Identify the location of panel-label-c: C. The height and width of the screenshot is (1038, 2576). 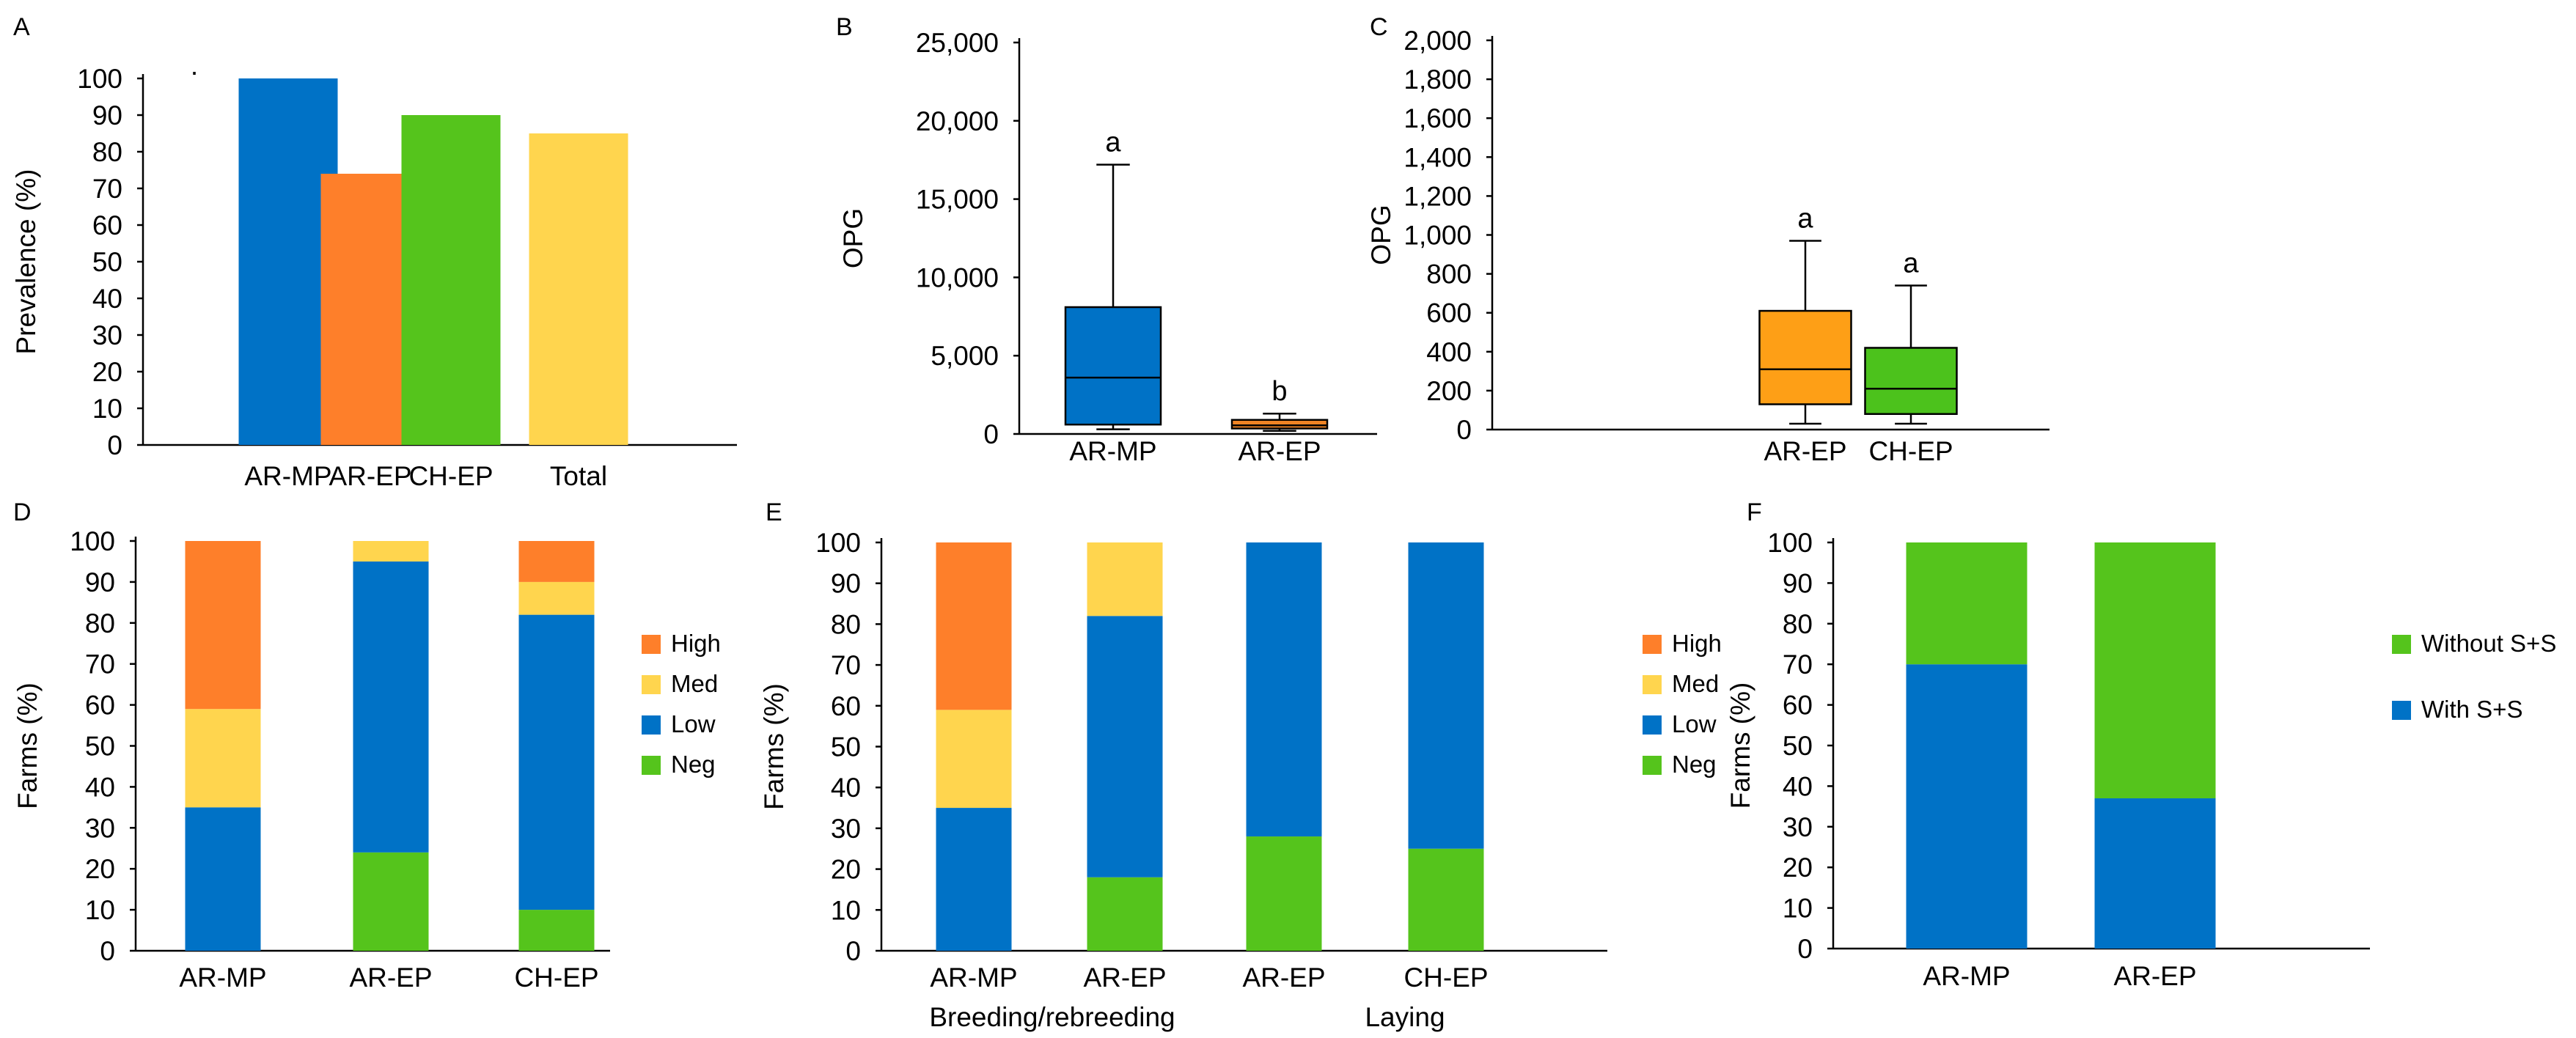
(1379, 27).